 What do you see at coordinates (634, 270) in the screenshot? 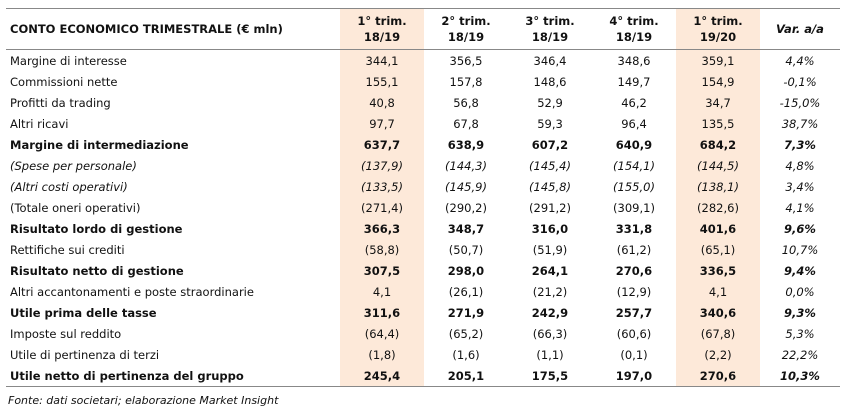
I see `cell-value: 270,6` at bounding box center [634, 270].